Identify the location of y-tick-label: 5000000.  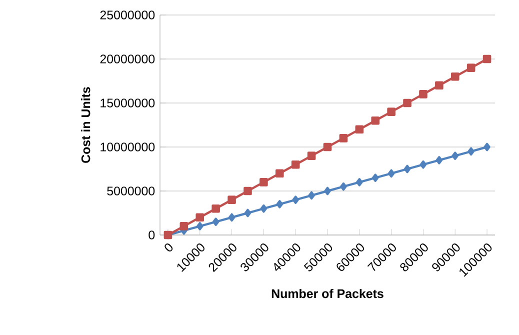
(131, 191).